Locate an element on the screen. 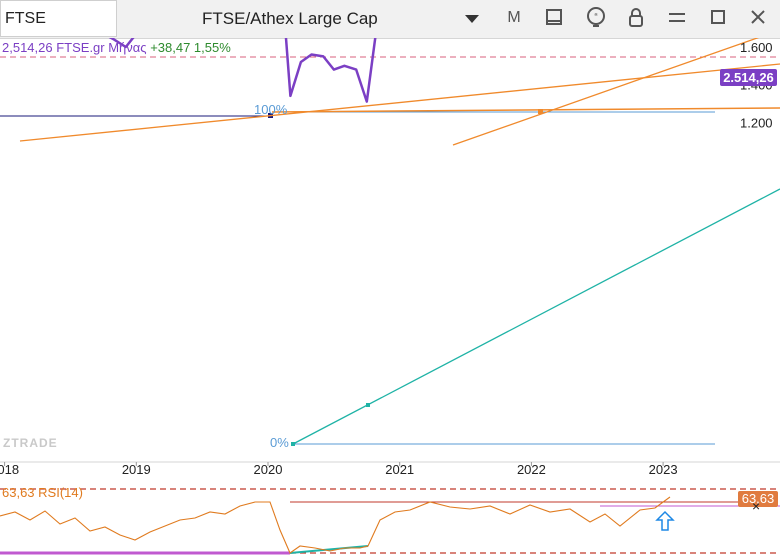  rsi-line is located at coordinates (335, 525).